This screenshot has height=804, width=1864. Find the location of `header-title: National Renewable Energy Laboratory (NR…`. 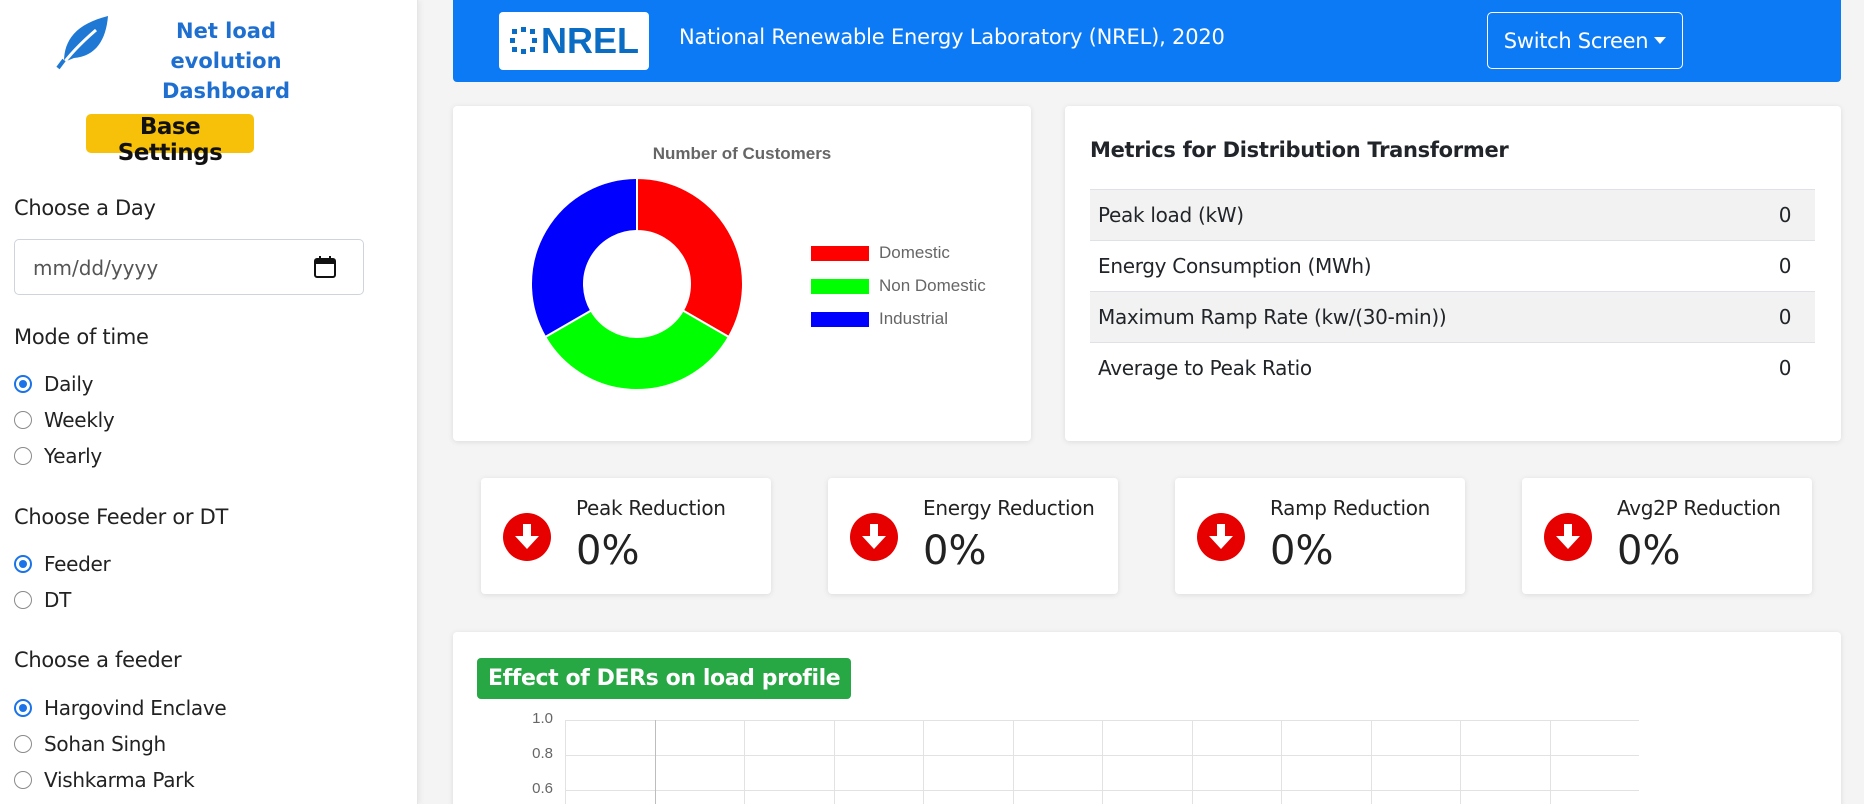

header-title: National Renewable Energy Laboratory (NR… is located at coordinates (952, 37).